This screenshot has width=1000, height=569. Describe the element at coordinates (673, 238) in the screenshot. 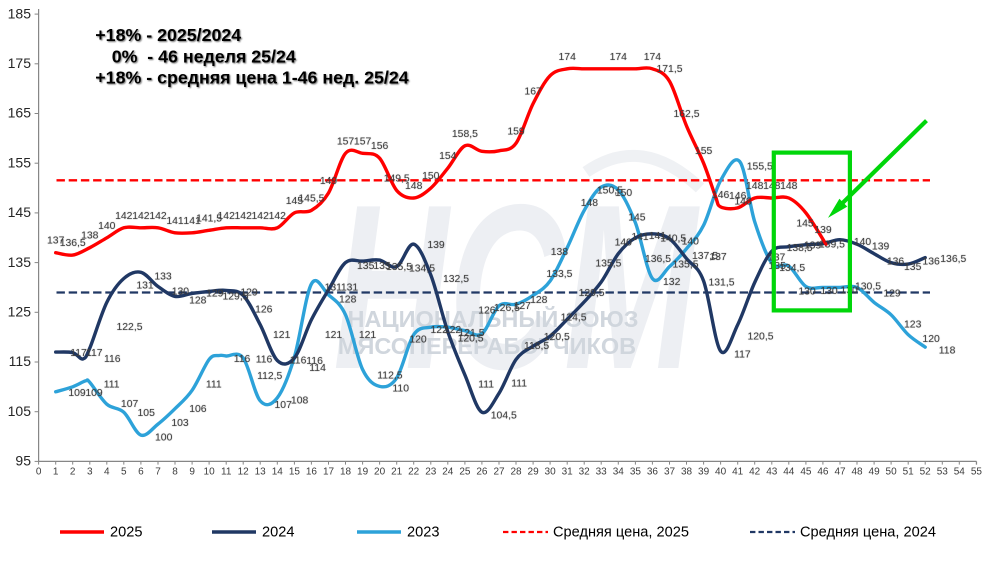

I see `svg-text: 140,5` at that location.